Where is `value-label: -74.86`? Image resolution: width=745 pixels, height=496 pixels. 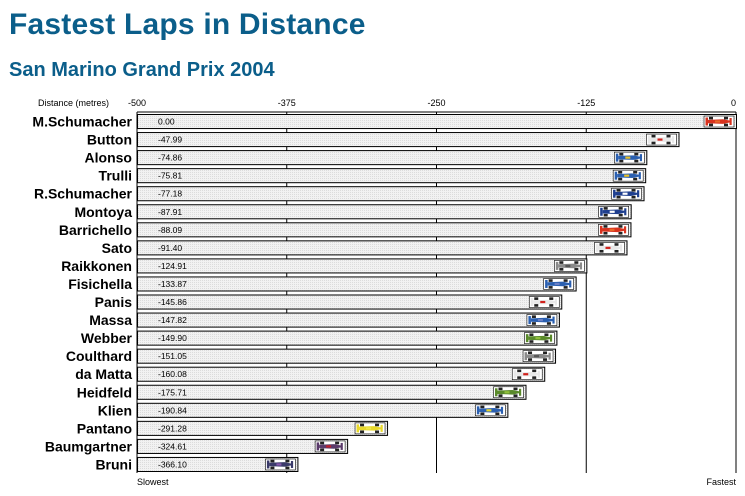 value-label: -74.86 is located at coordinates (170, 158).